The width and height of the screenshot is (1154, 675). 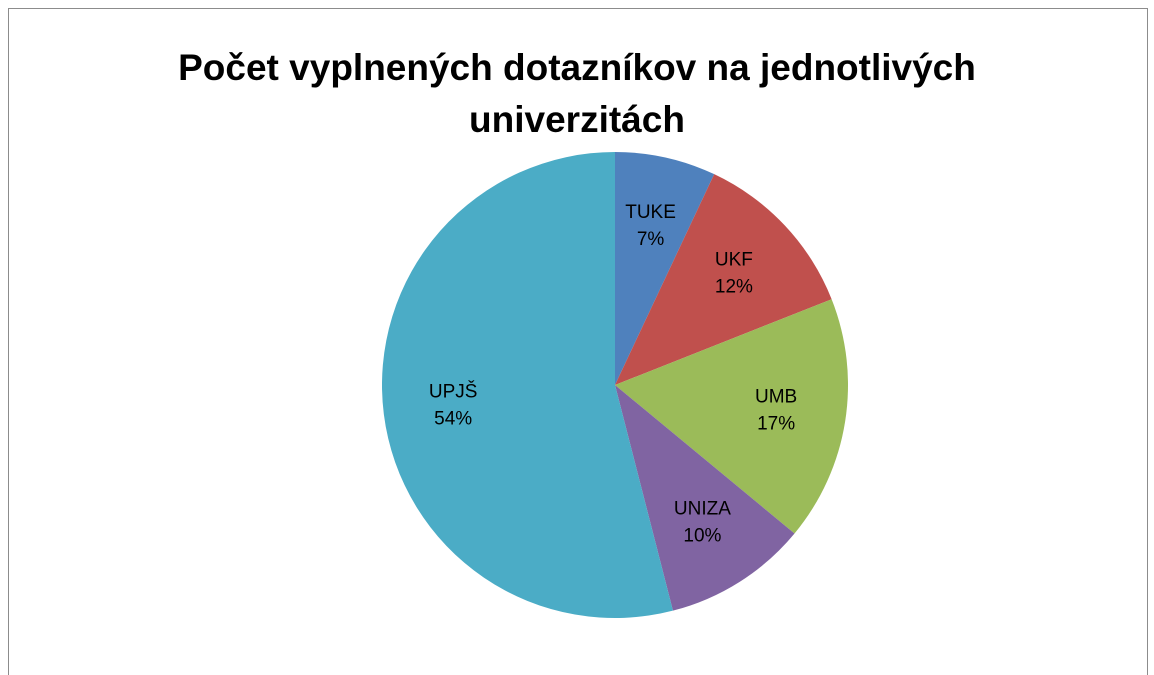 I want to click on slice-value-label: 54%, so click(x=453, y=418).